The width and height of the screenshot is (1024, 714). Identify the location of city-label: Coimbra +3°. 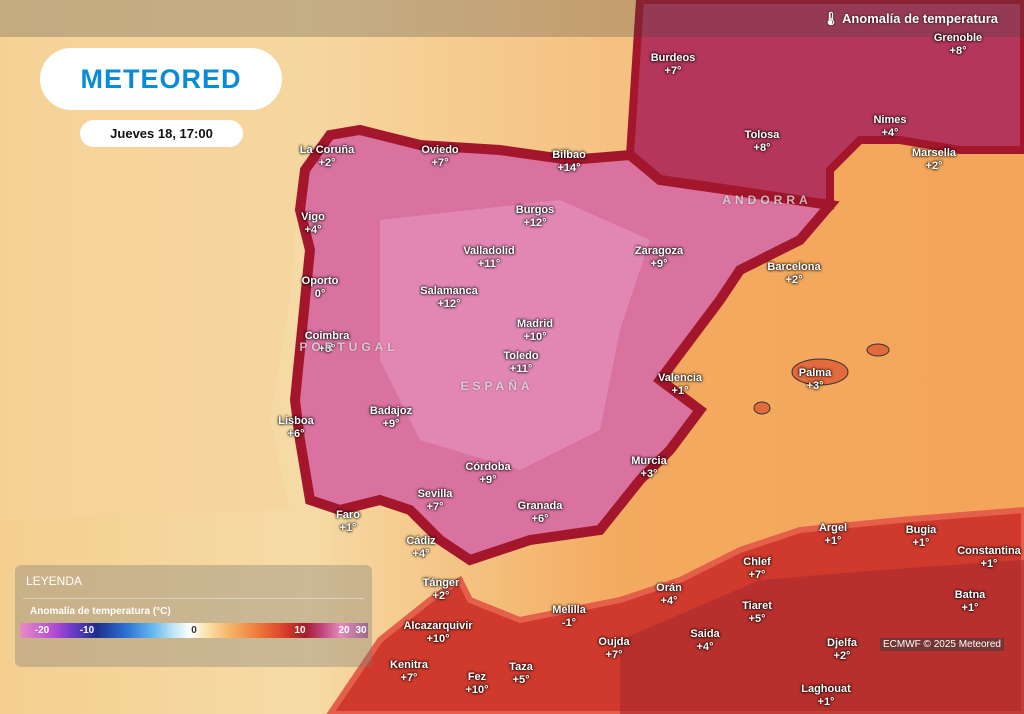
(327, 343).